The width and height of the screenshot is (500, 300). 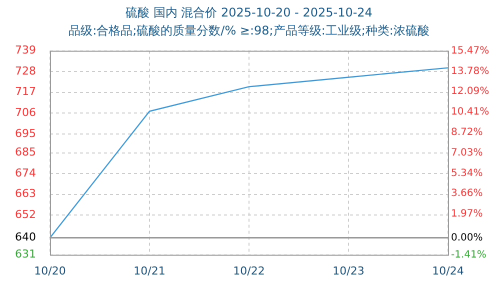 I want to click on y2-tick-label: 1.97%, so click(x=467, y=214).